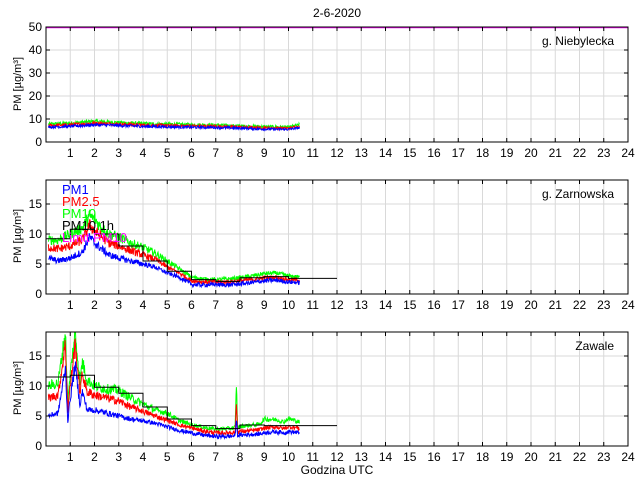  I want to click on chart-title: 2-6-2020, so click(337, 13).